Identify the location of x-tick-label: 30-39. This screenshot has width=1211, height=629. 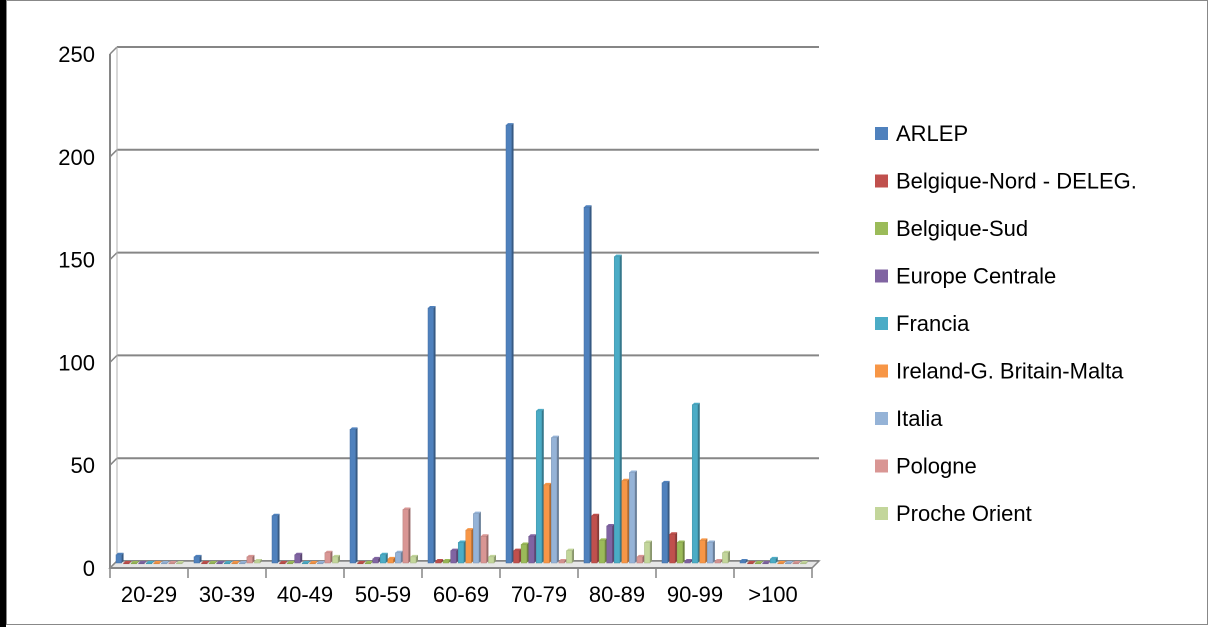
(227, 594).